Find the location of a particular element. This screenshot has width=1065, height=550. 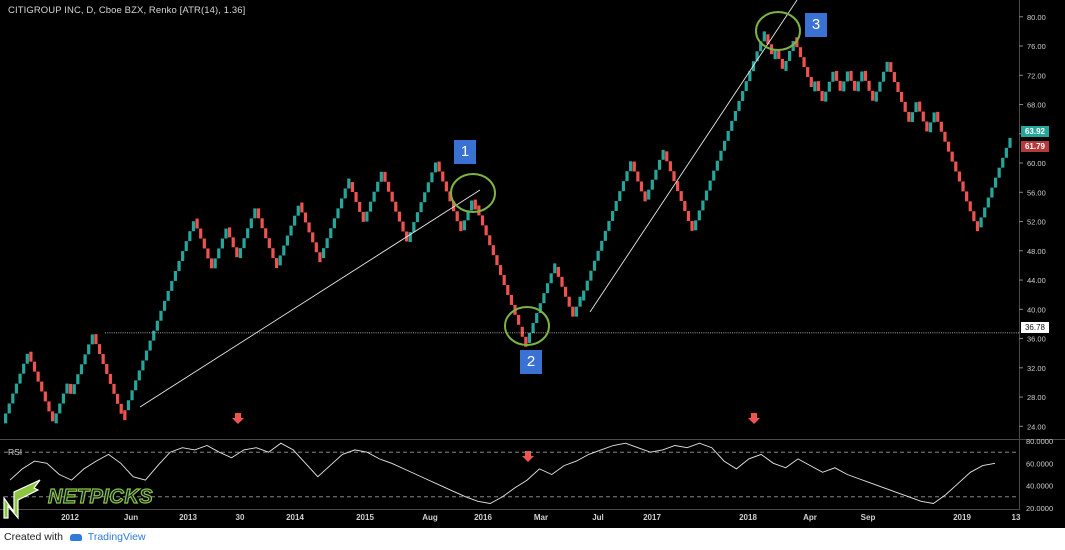

time-axis-tick-label: 13 is located at coordinates (1016, 517).